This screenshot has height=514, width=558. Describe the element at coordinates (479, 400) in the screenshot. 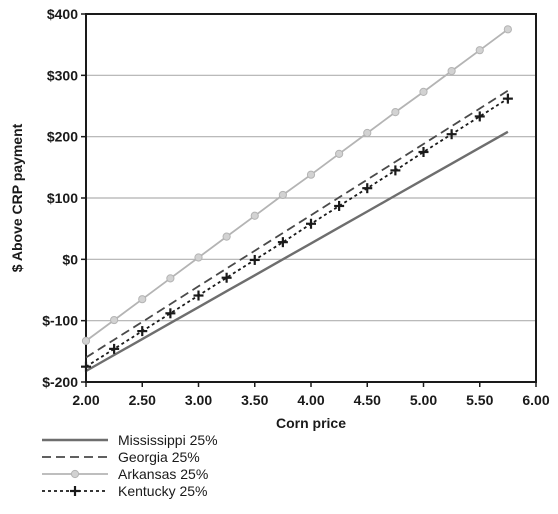

I see `x-tick-label: 5.50` at that location.